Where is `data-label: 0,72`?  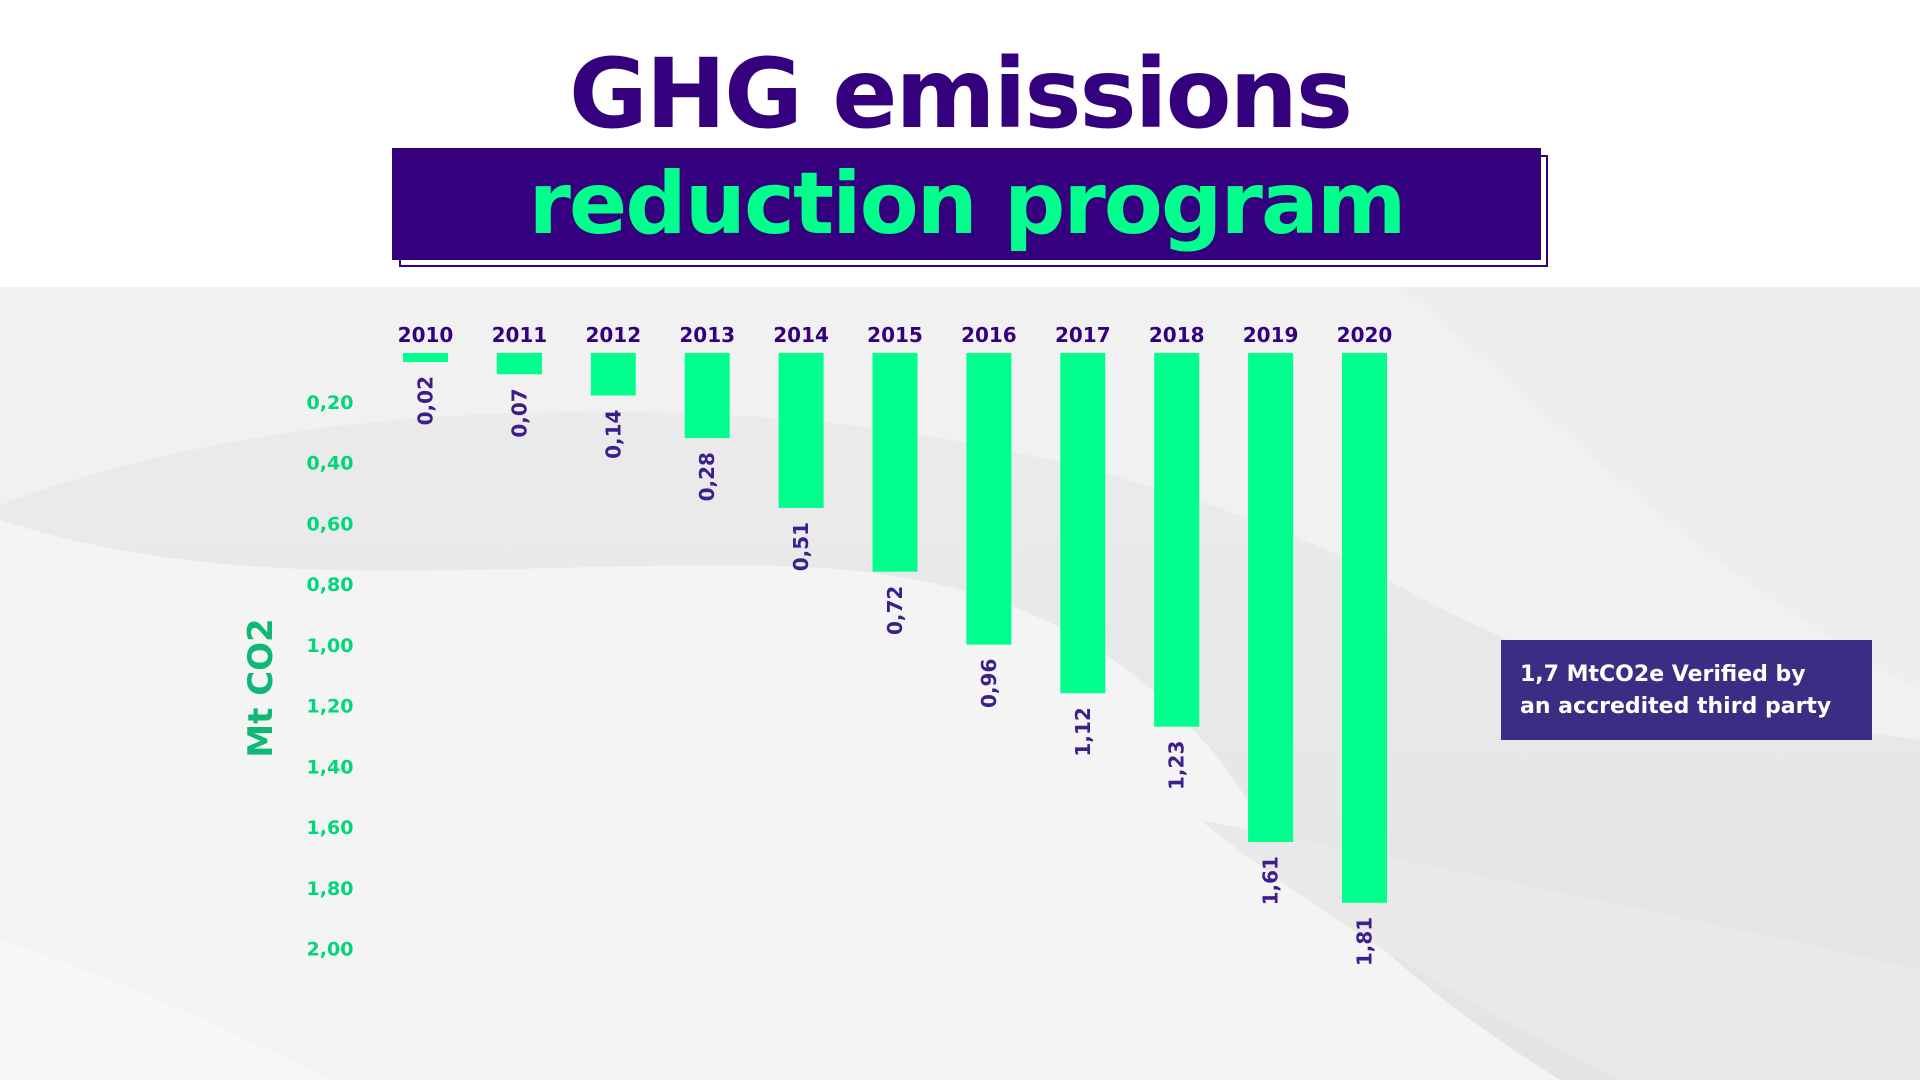
data-label: 0,72 is located at coordinates (895, 610).